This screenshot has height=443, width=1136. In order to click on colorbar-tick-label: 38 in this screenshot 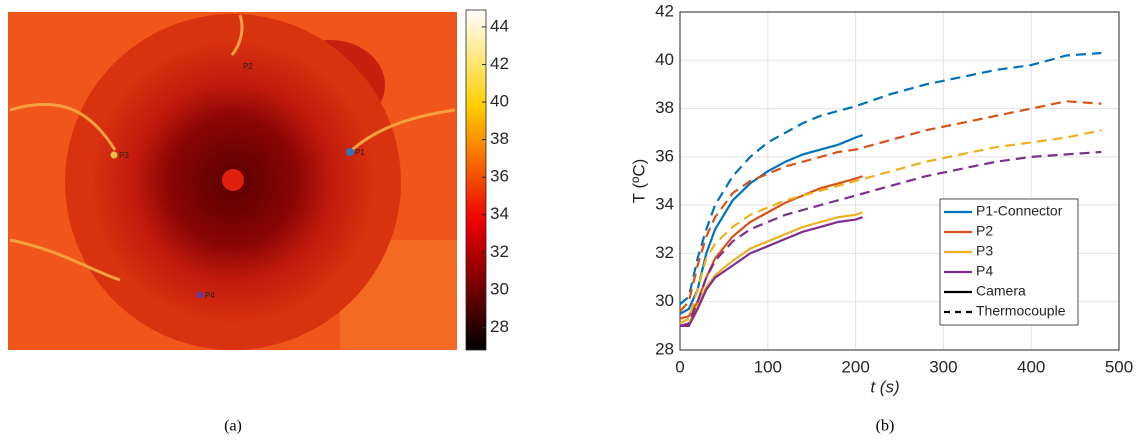, I will do `click(499, 138)`.